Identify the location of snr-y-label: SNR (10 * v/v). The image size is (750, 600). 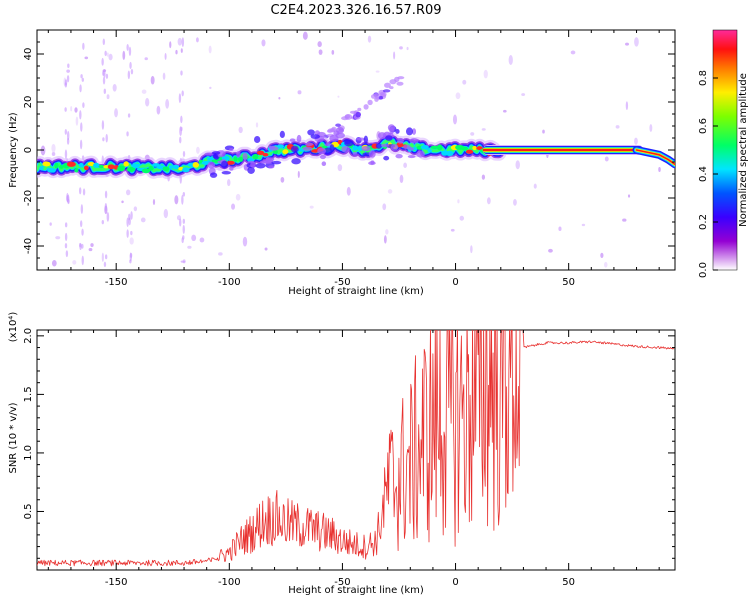
(13, 437).